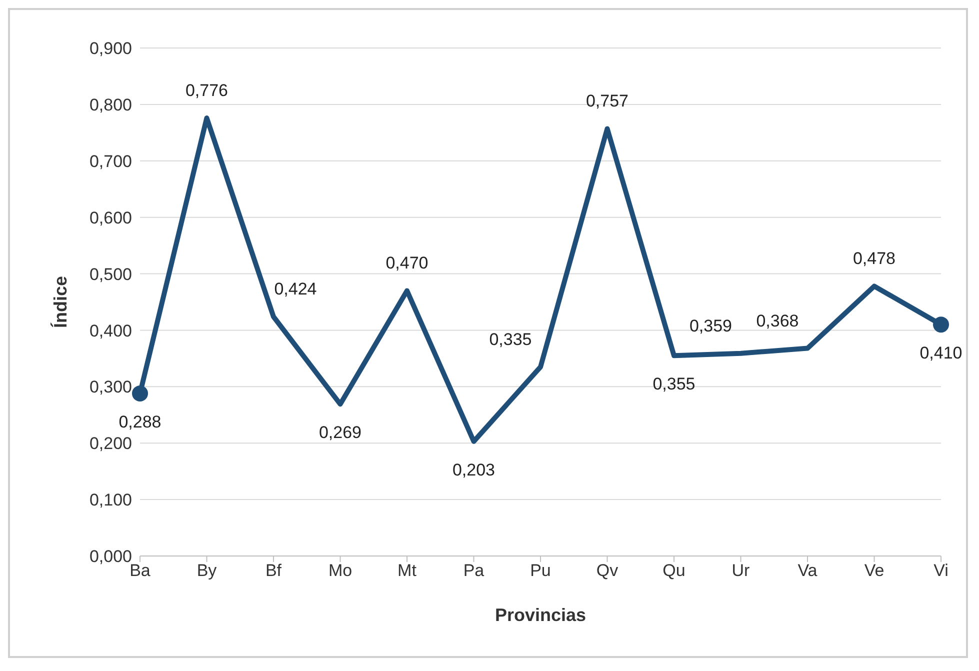 This screenshot has width=979, height=671. I want to click on data-label: 0,359, so click(710, 326).